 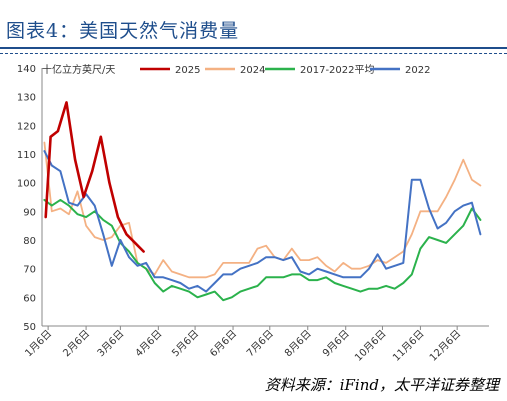 I want to click on y-tick-label: 90, so click(x=29, y=212).